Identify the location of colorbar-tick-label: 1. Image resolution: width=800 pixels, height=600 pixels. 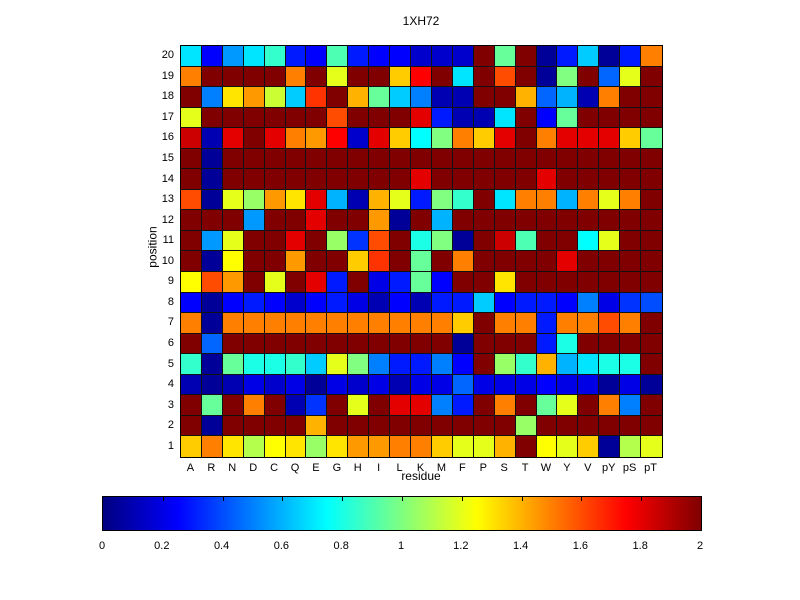
(401, 546).